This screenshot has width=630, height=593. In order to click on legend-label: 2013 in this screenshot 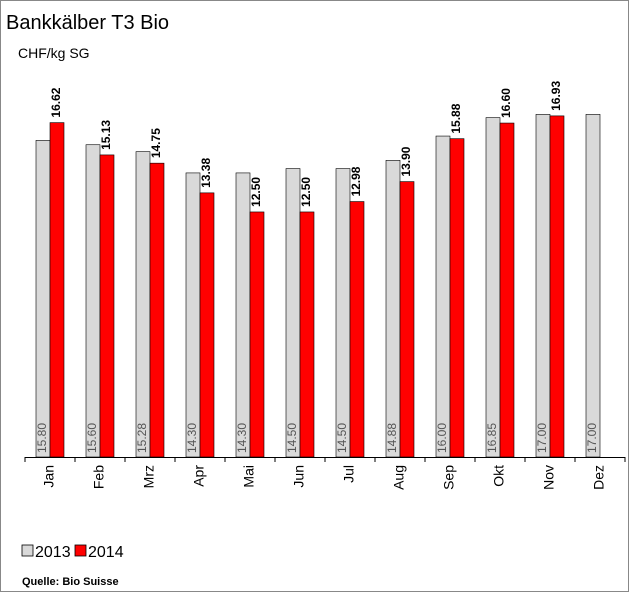, I will do `click(53, 552)`.